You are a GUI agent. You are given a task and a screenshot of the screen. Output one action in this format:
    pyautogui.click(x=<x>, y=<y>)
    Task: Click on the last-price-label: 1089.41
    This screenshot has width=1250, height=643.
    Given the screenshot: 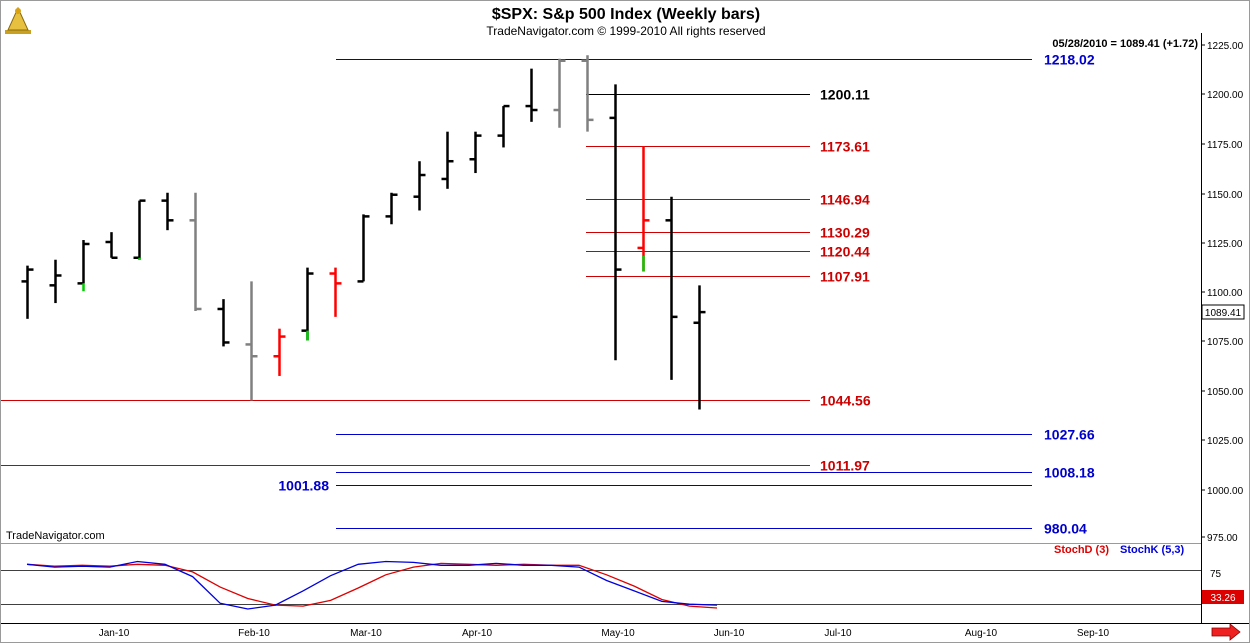 What is the action you would take?
    pyautogui.click(x=1223, y=313)
    